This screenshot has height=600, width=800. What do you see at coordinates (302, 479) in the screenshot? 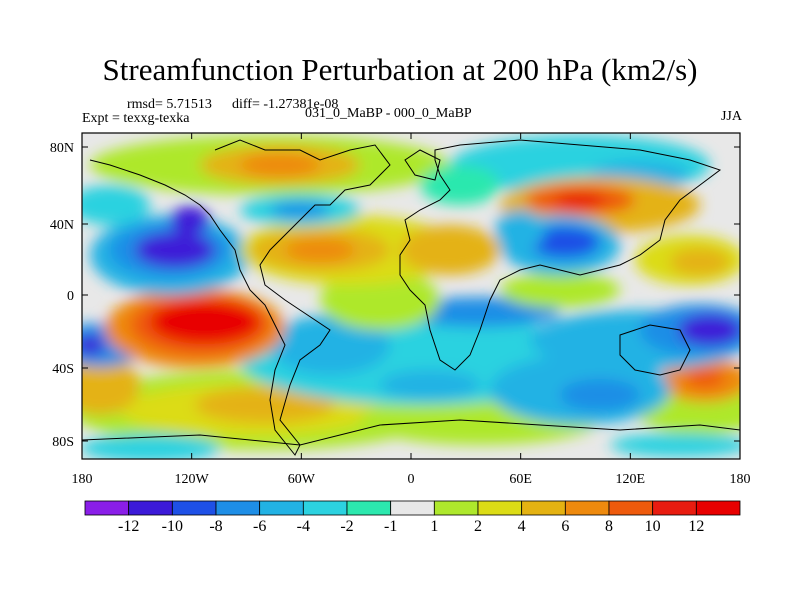
I see `lon-tick-label: 60W` at bounding box center [302, 479].